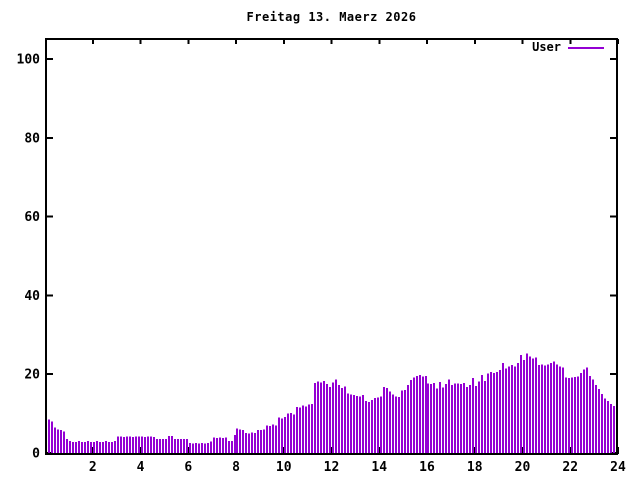 This screenshot has width=640, height=480. What do you see at coordinates (475, 467) in the screenshot?
I see `x-tick-label: 18` at bounding box center [475, 467].